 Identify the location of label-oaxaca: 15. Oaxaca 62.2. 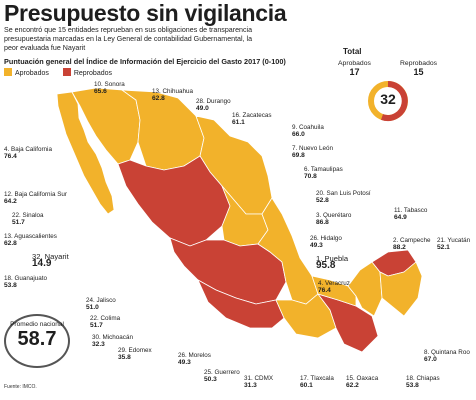
(362, 382).